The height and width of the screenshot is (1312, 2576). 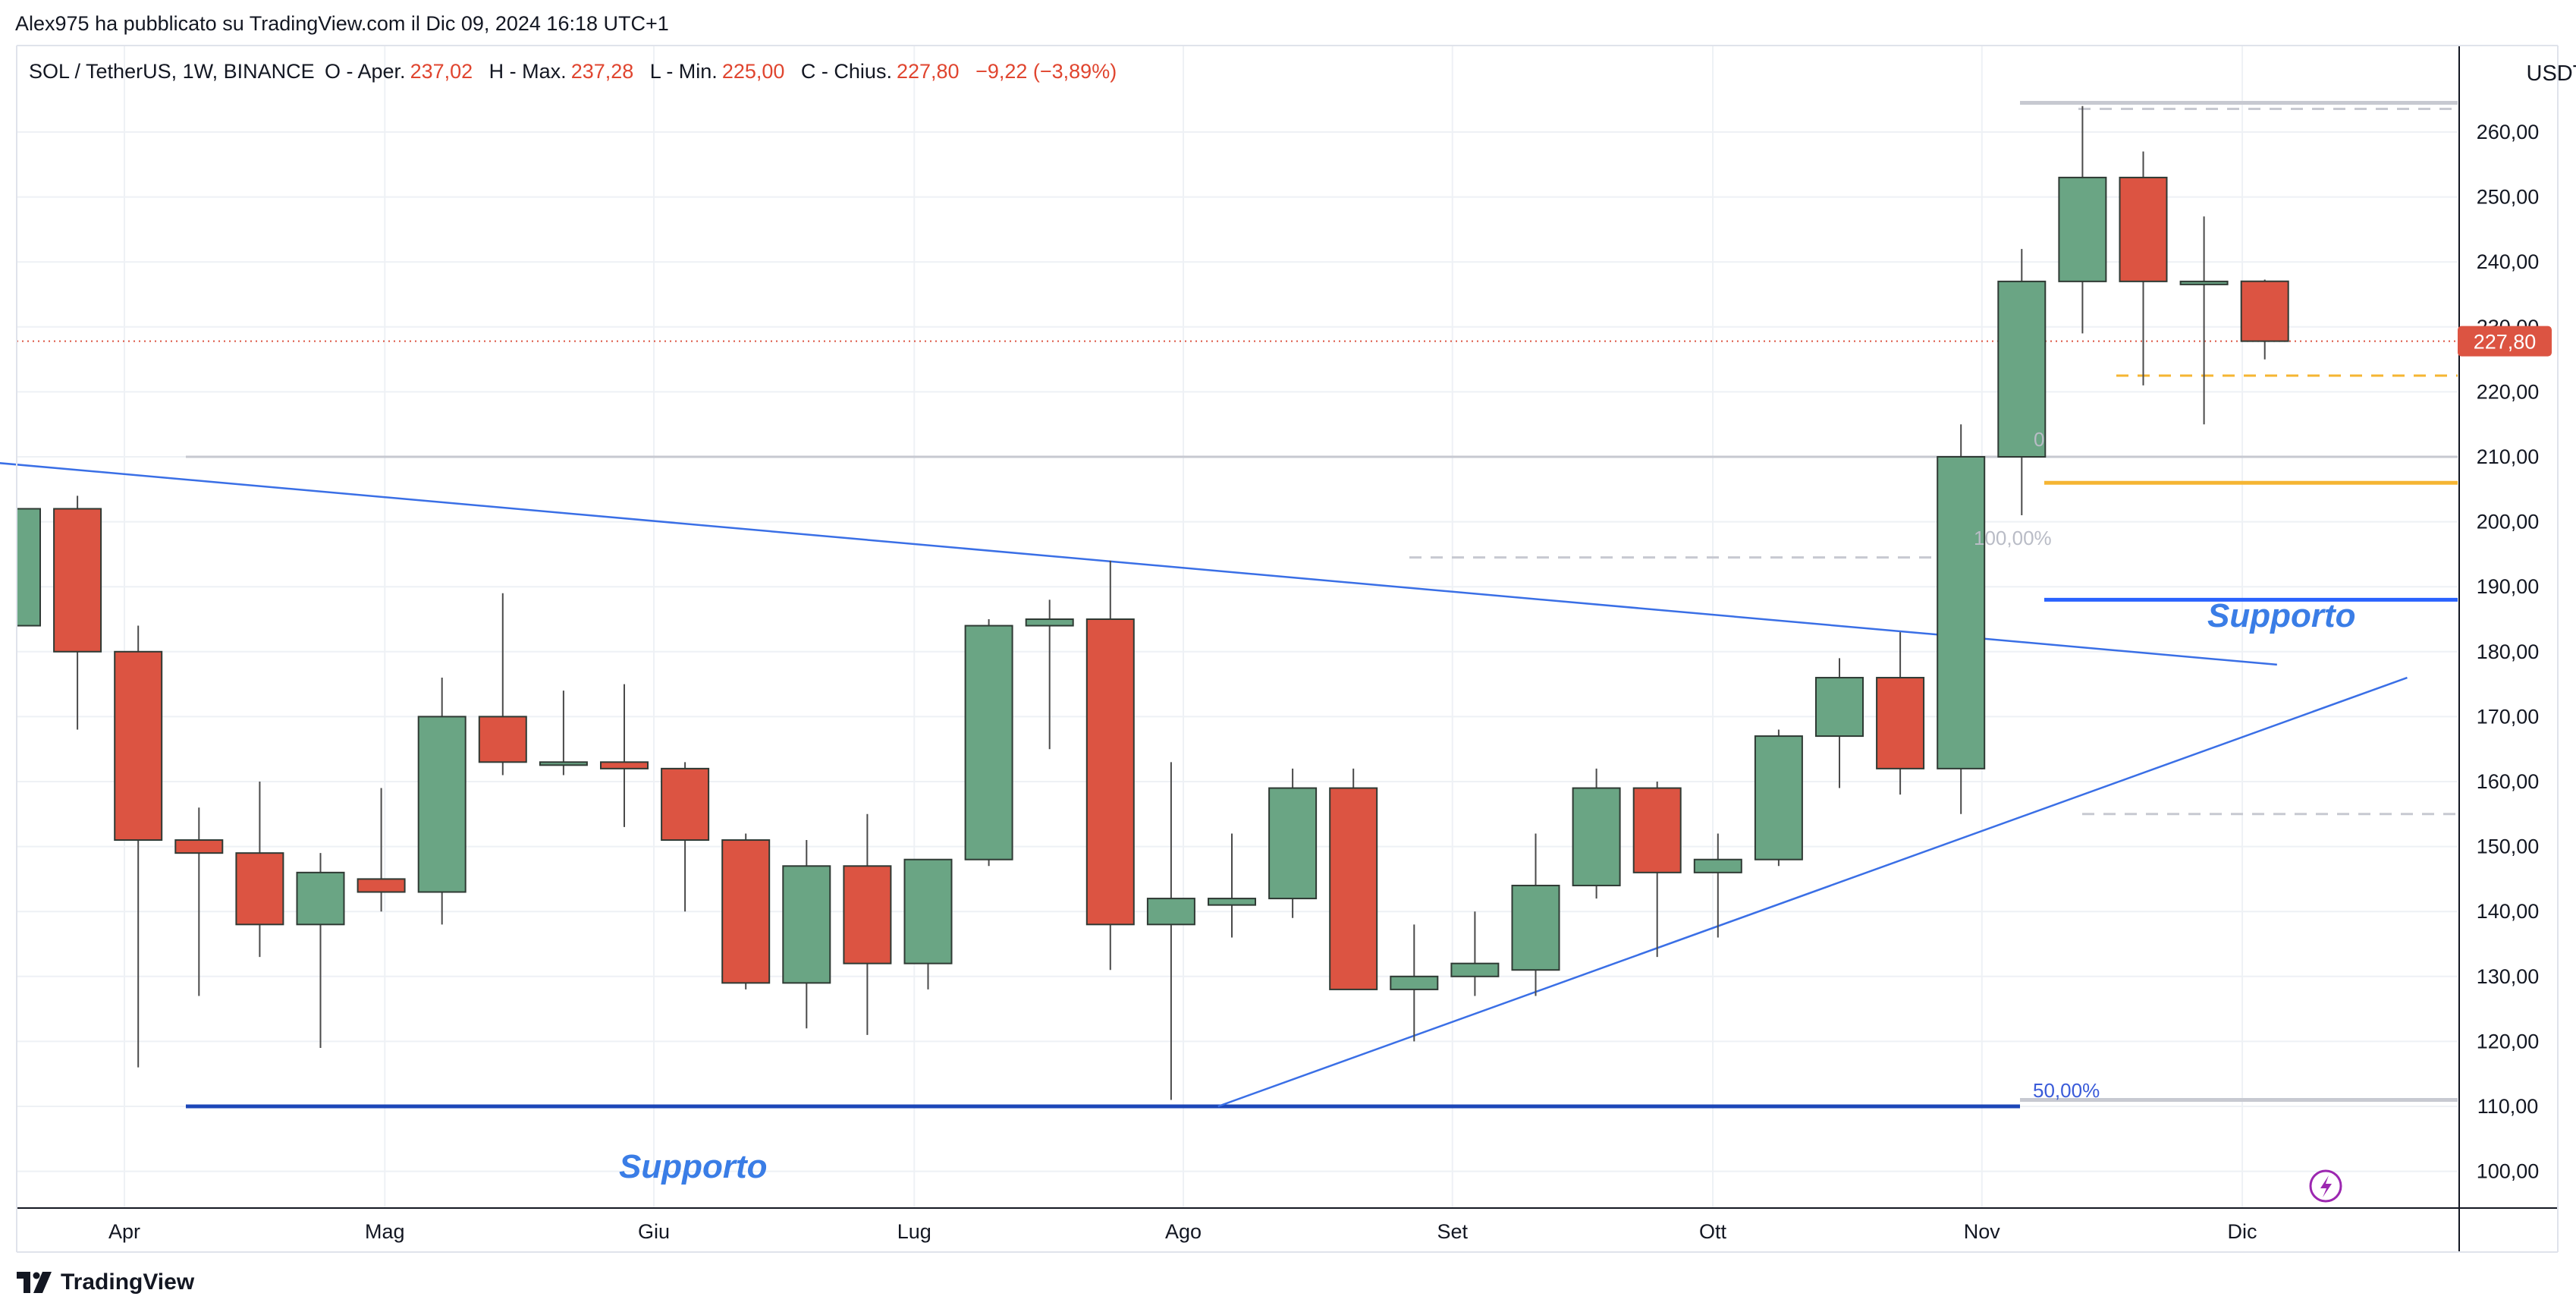 I want to click on legend-low-label: L - Min., so click(x=684, y=71).